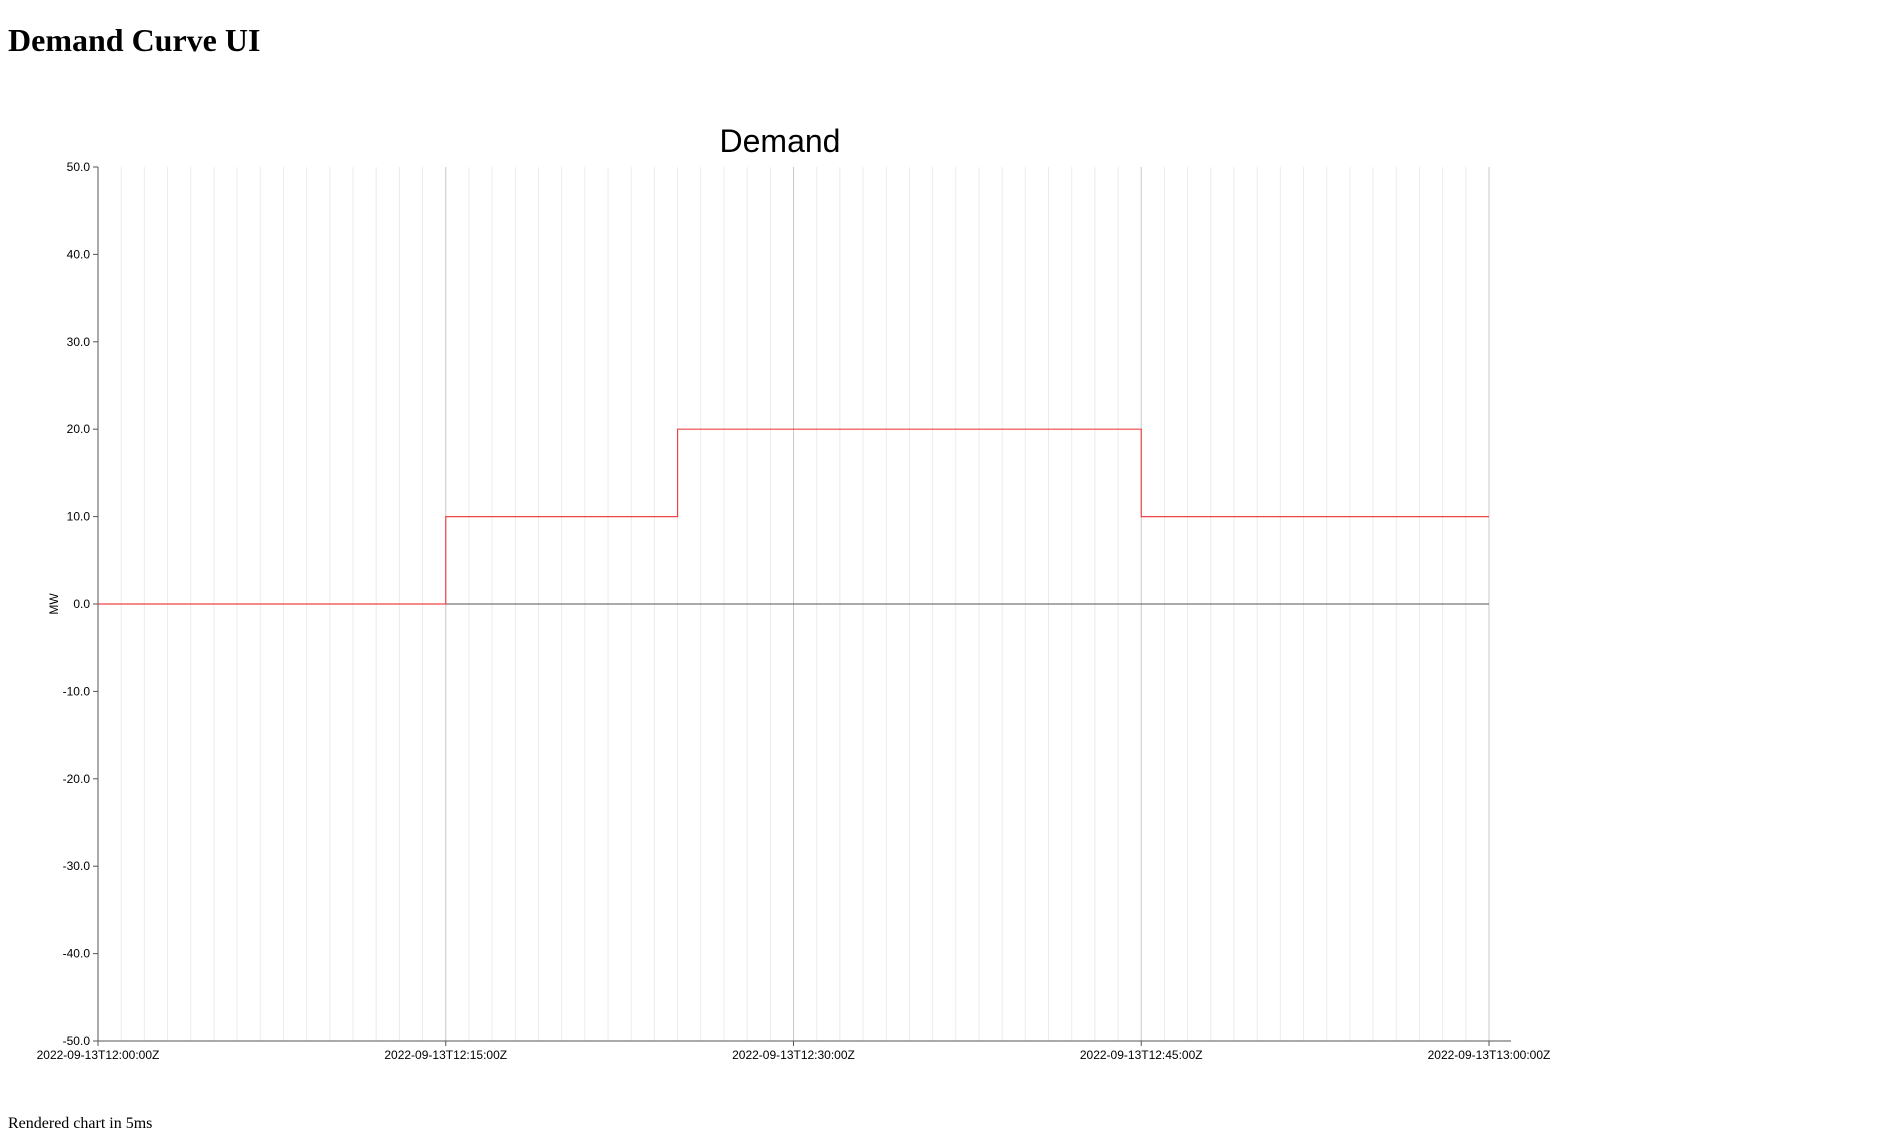  What do you see at coordinates (80, 1123) in the screenshot?
I see `render-time-note: Rendered chart in 5ms` at bounding box center [80, 1123].